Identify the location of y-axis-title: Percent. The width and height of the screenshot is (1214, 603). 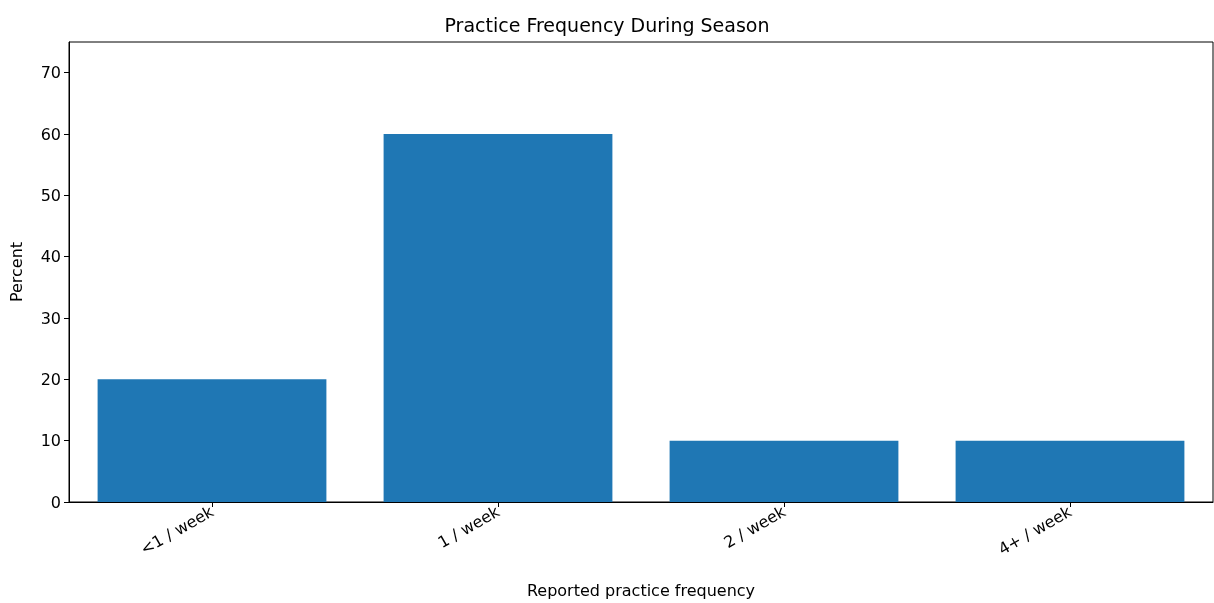
(16, 272).